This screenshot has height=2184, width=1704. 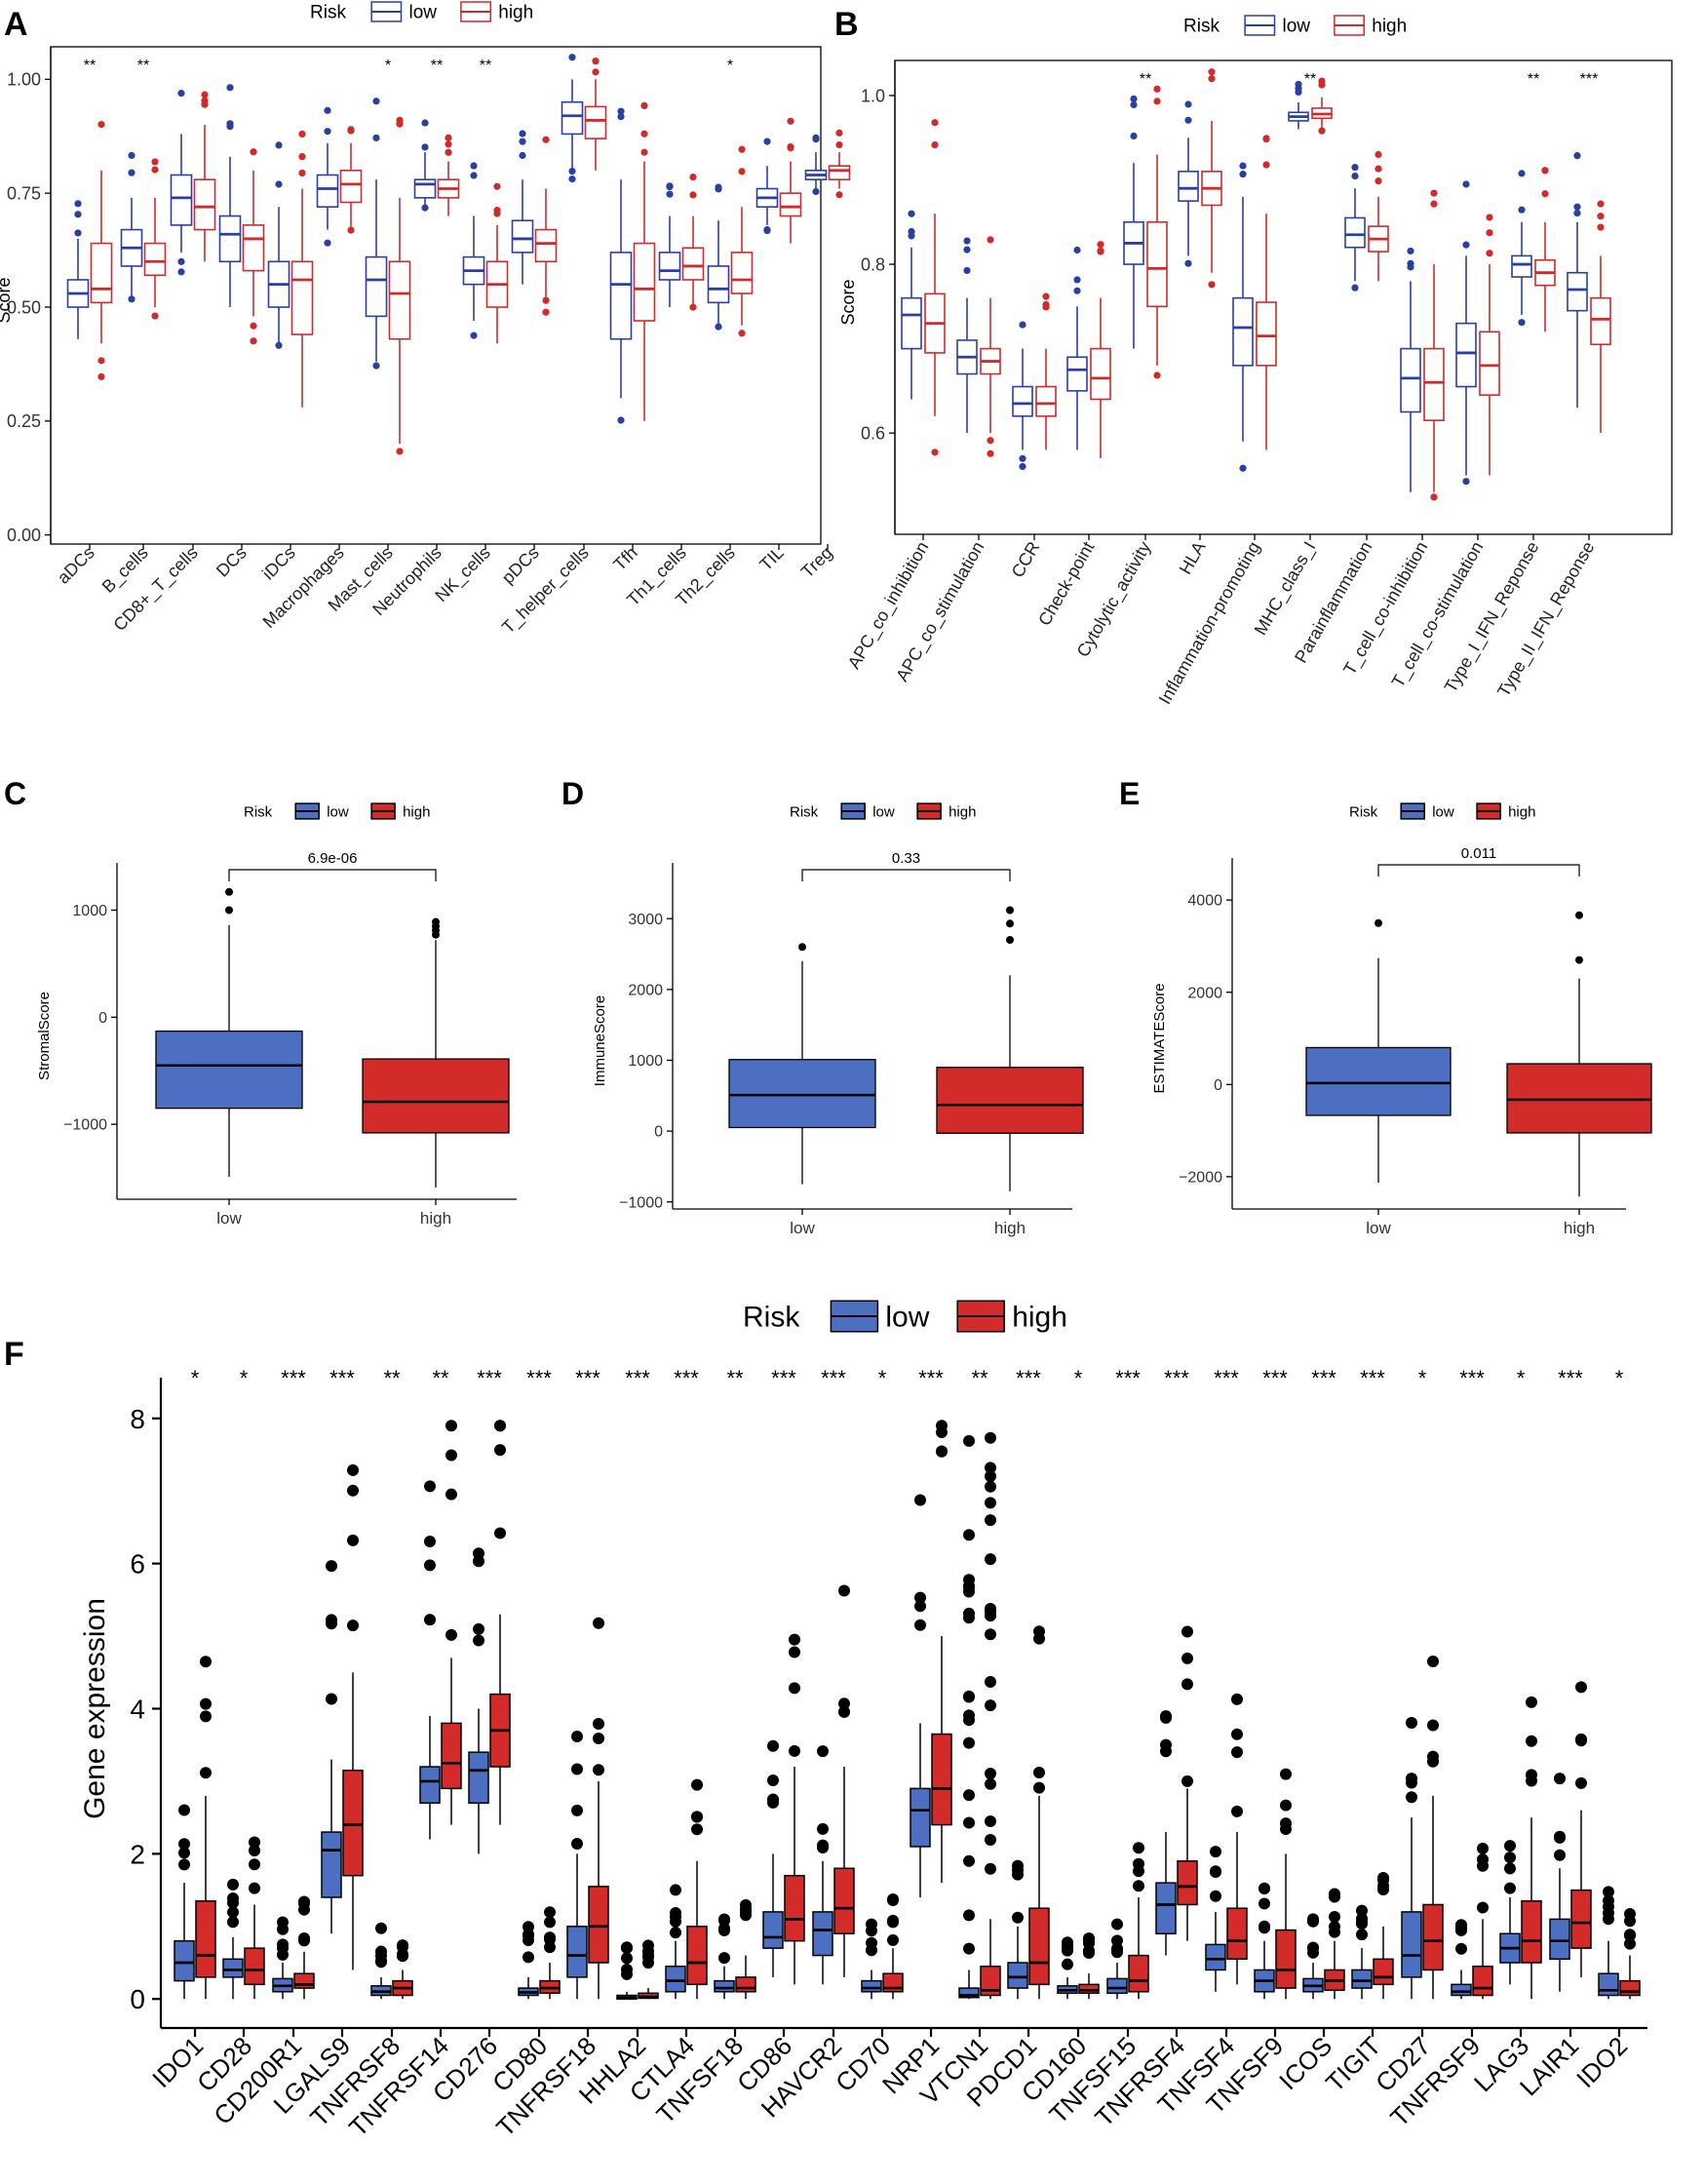 I want to click on legend-label-high: high, so click(x=416, y=811).